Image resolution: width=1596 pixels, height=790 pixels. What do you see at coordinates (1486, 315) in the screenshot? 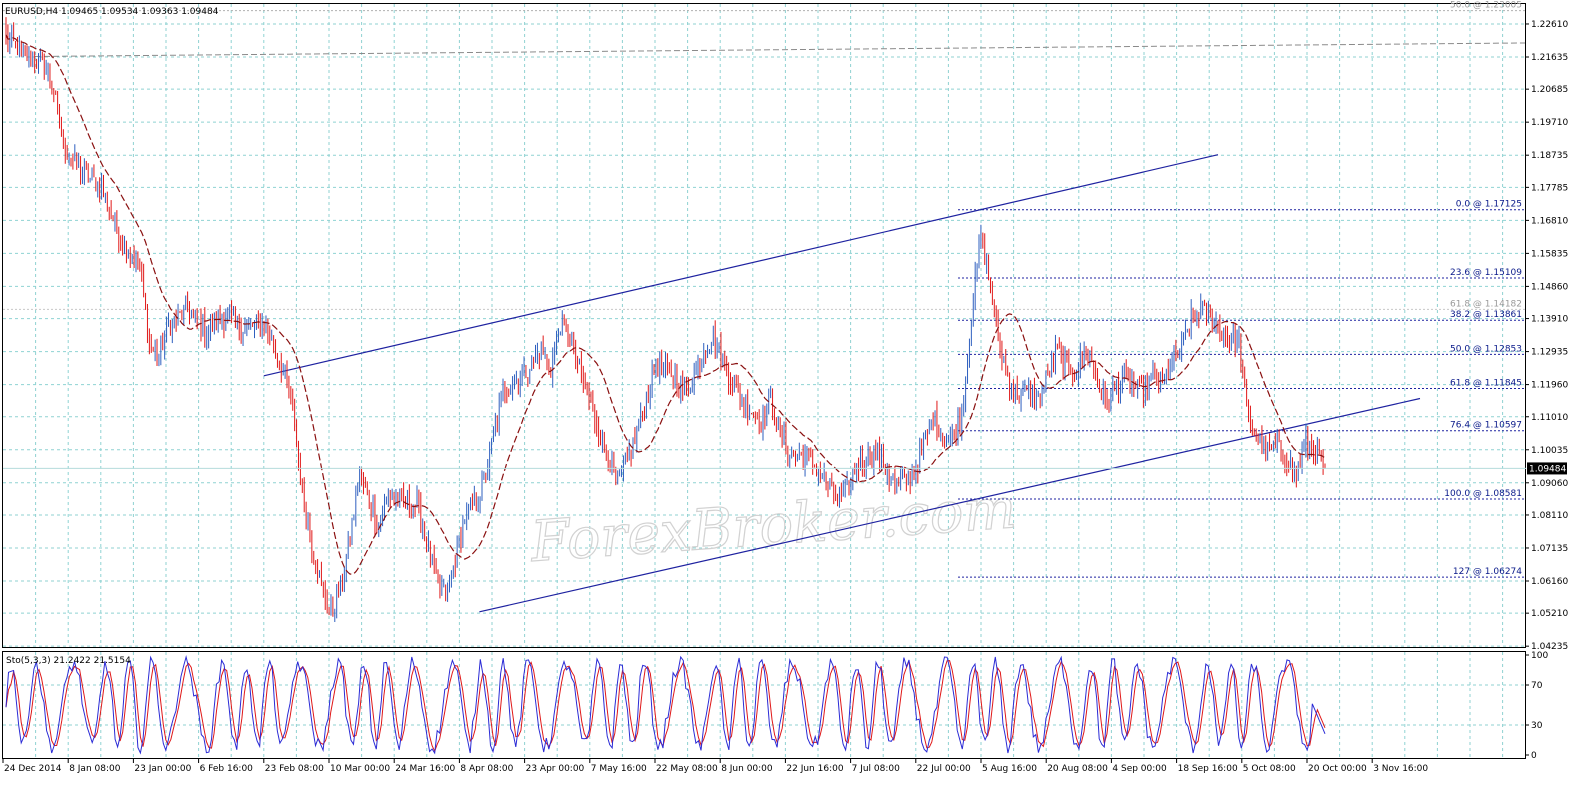
I see `fib-level-label: 38.2 @ 1.13861` at bounding box center [1486, 315].